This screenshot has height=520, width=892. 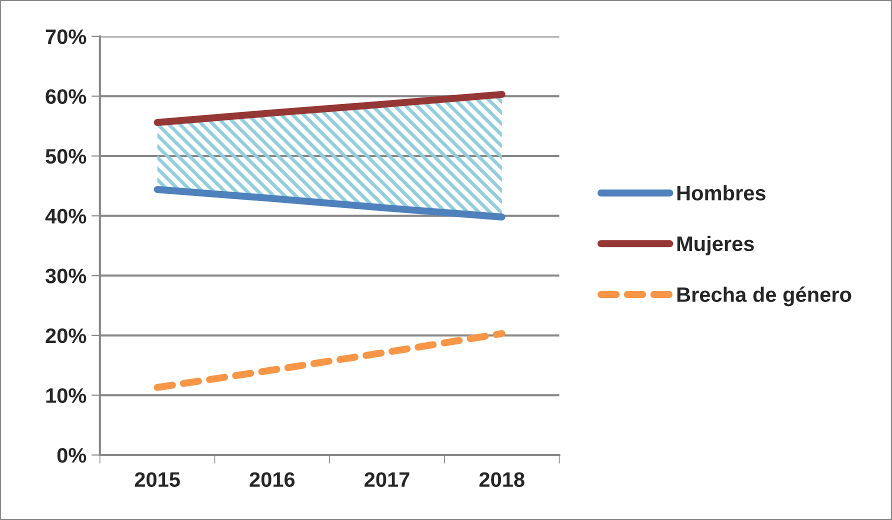 What do you see at coordinates (387, 479) in the screenshot?
I see `x-tick-label: 2017` at bounding box center [387, 479].